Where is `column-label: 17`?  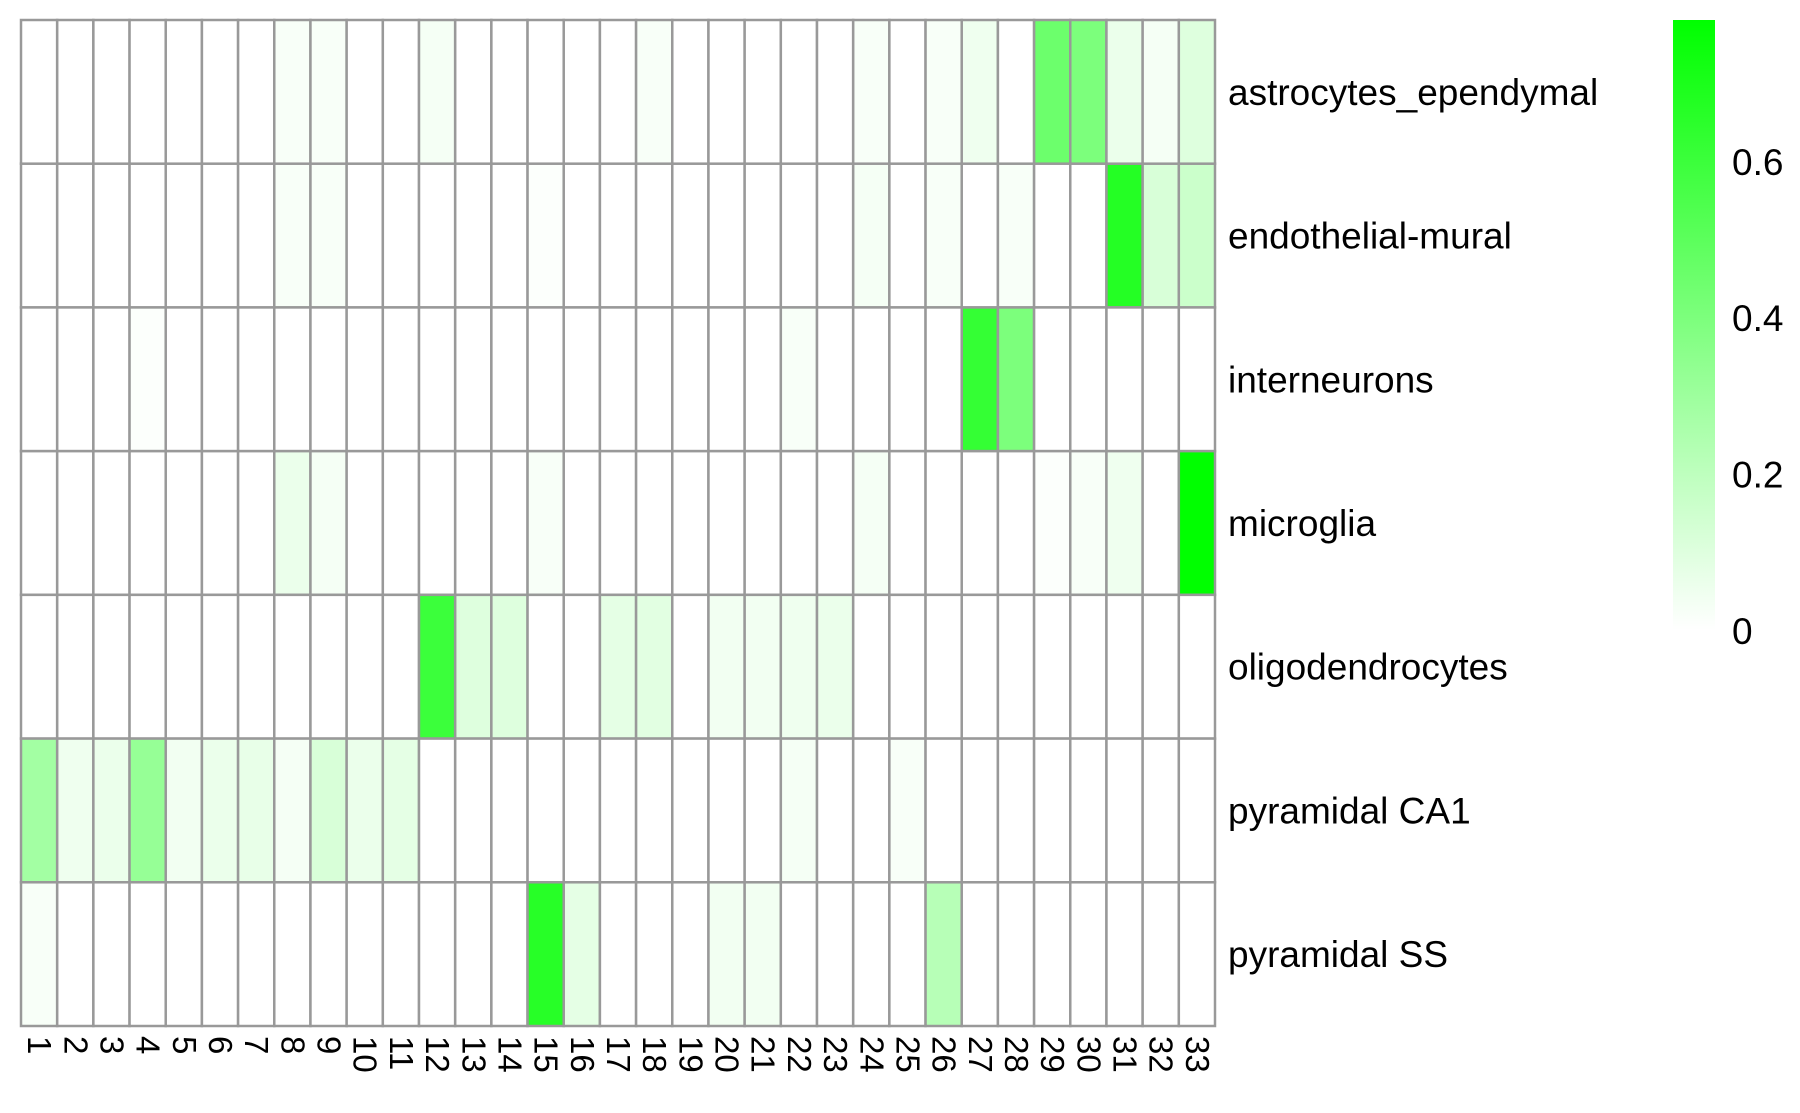
column-label: 17 is located at coordinates (618, 1054).